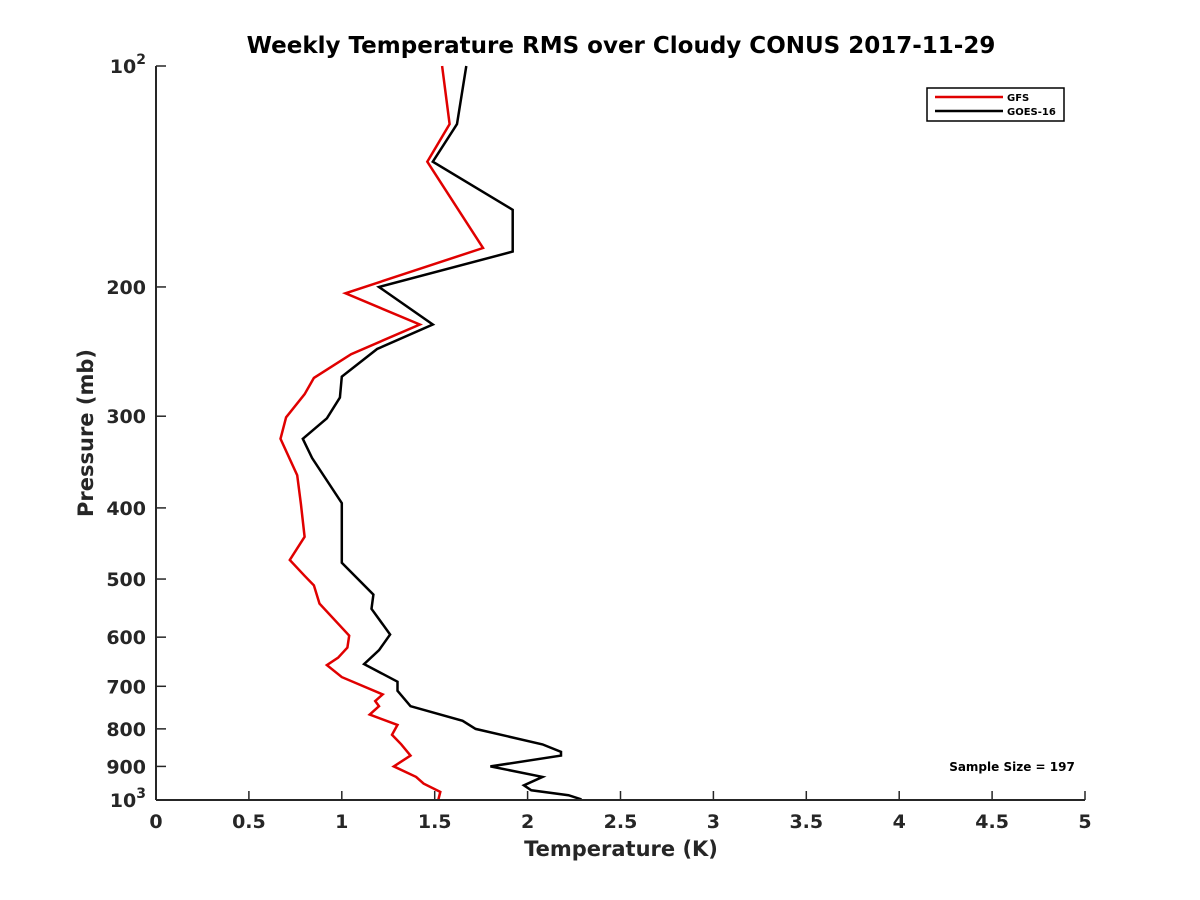  Describe the element at coordinates (126, 687) in the screenshot. I see `y-tick-label: 700` at that location.